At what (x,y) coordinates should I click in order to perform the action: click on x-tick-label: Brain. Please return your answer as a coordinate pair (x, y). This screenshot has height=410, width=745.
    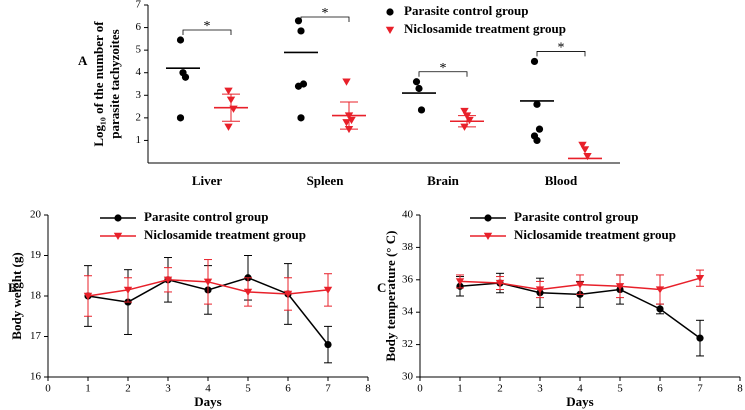
    Looking at the image, I should click on (443, 180).